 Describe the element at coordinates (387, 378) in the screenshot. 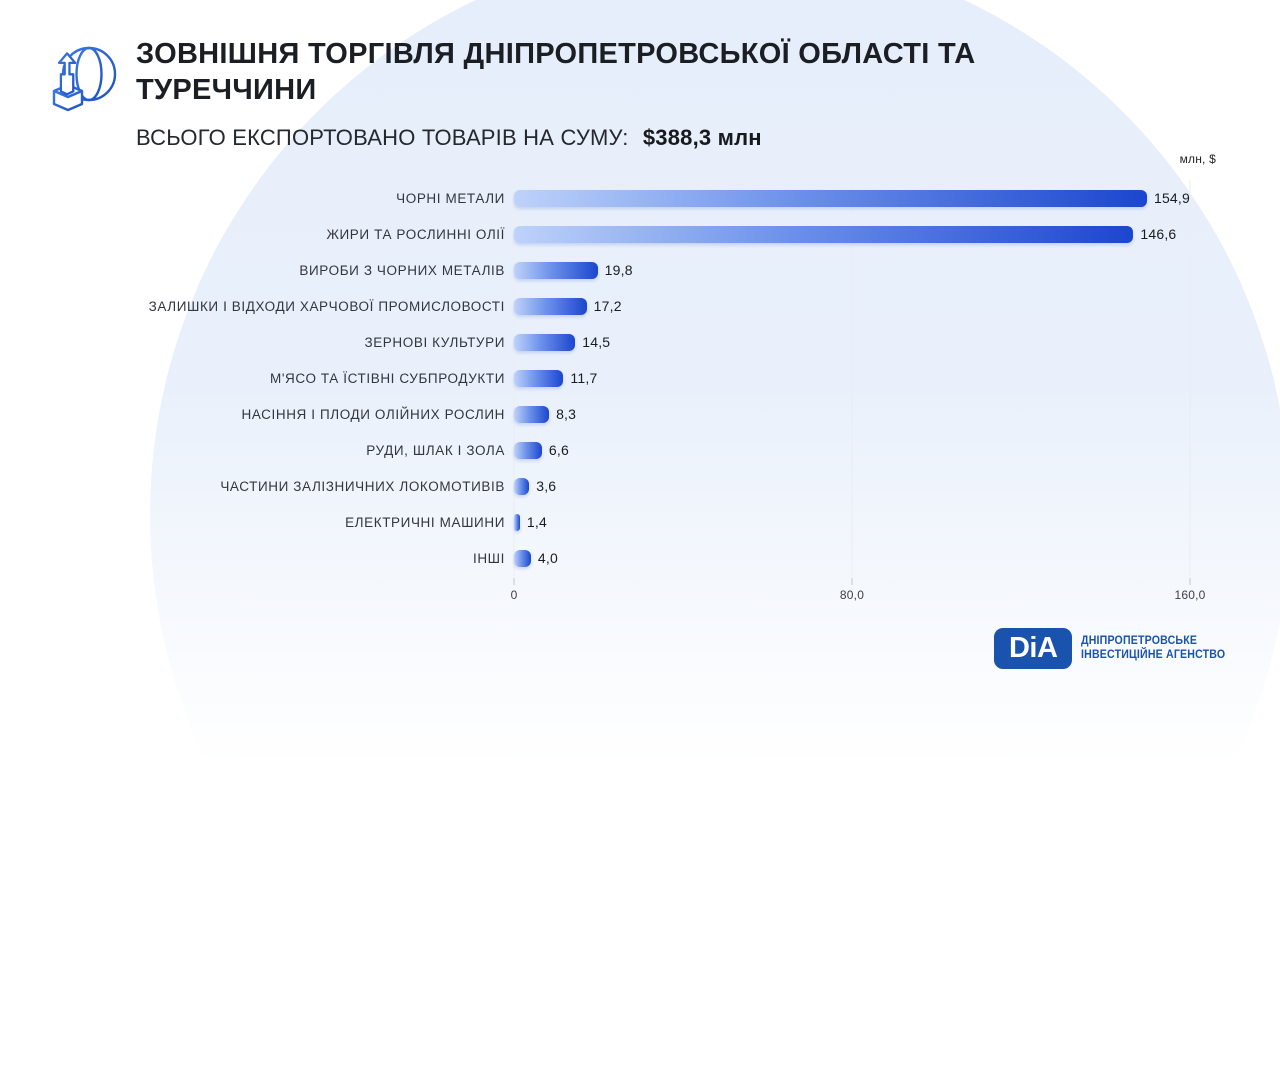

I see `category-label: М'ЯСО ТА ЇСТІВНІ СУБПРОДУКТИ` at that location.